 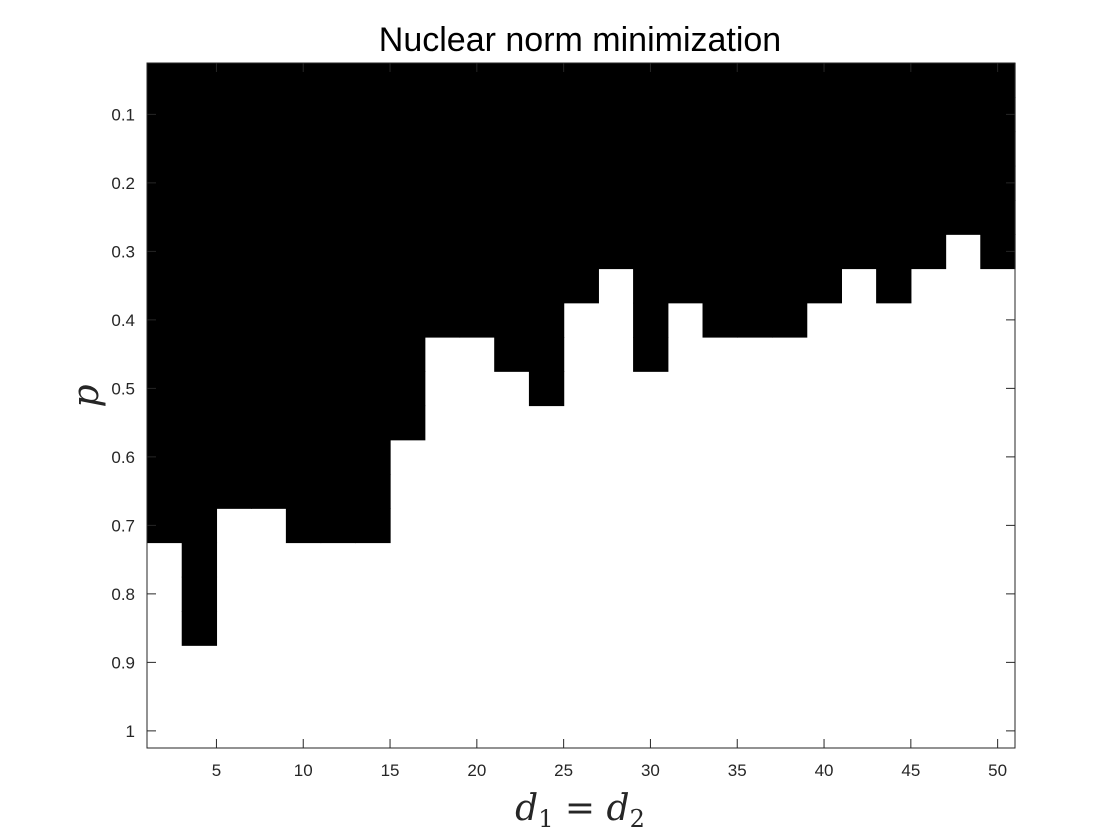 I want to click on chart-title: Nuclear norm minimization, so click(x=580, y=40).